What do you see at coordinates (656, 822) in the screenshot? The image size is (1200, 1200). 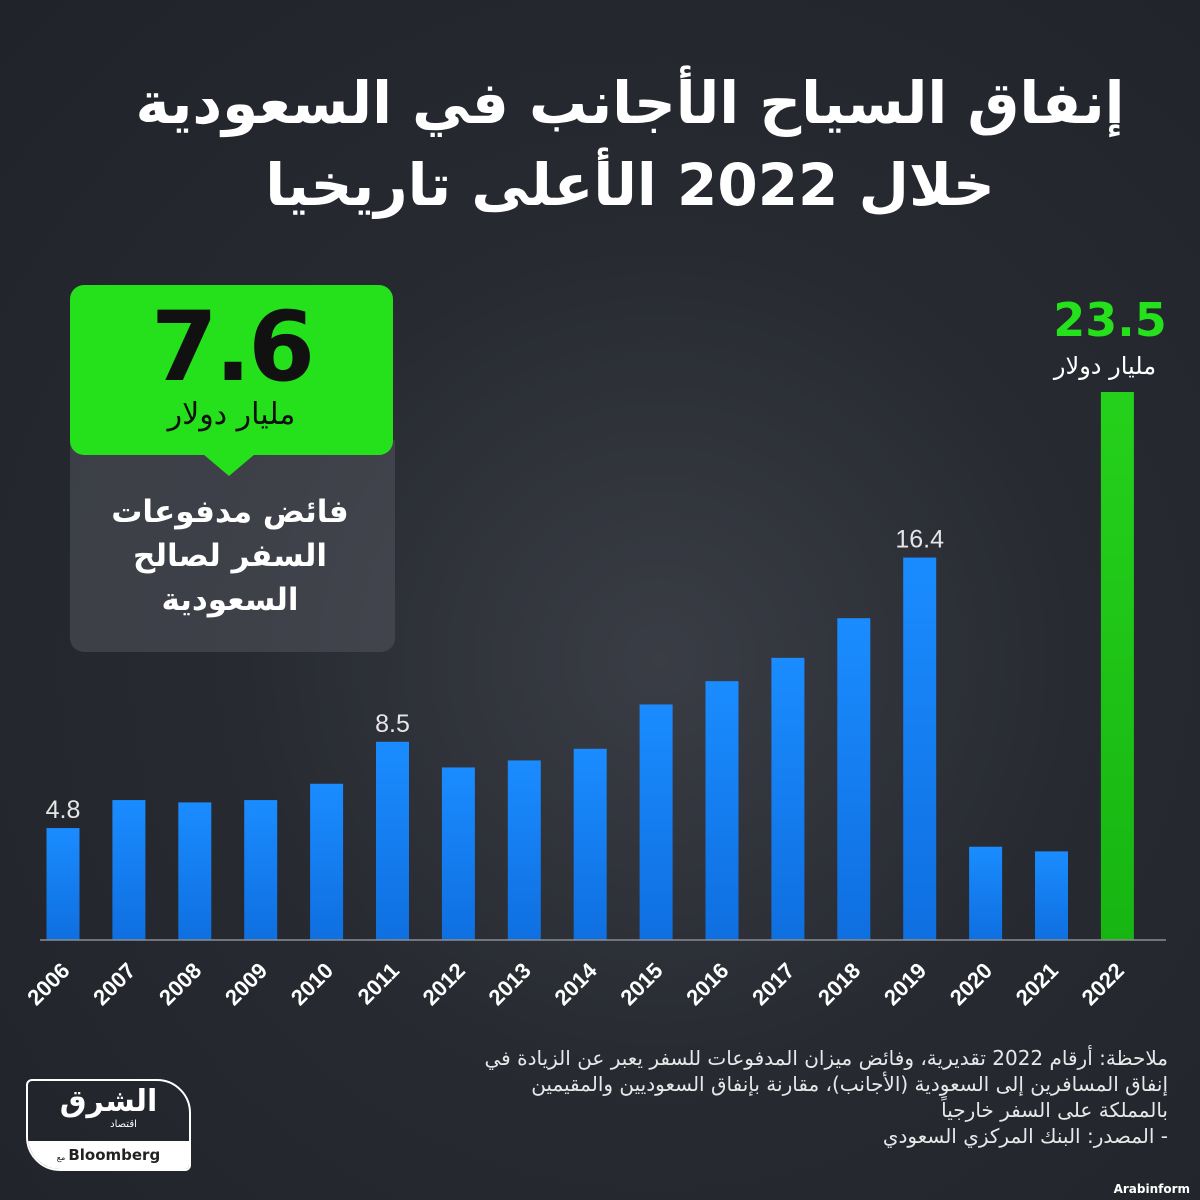 I see `bar-2015` at bounding box center [656, 822].